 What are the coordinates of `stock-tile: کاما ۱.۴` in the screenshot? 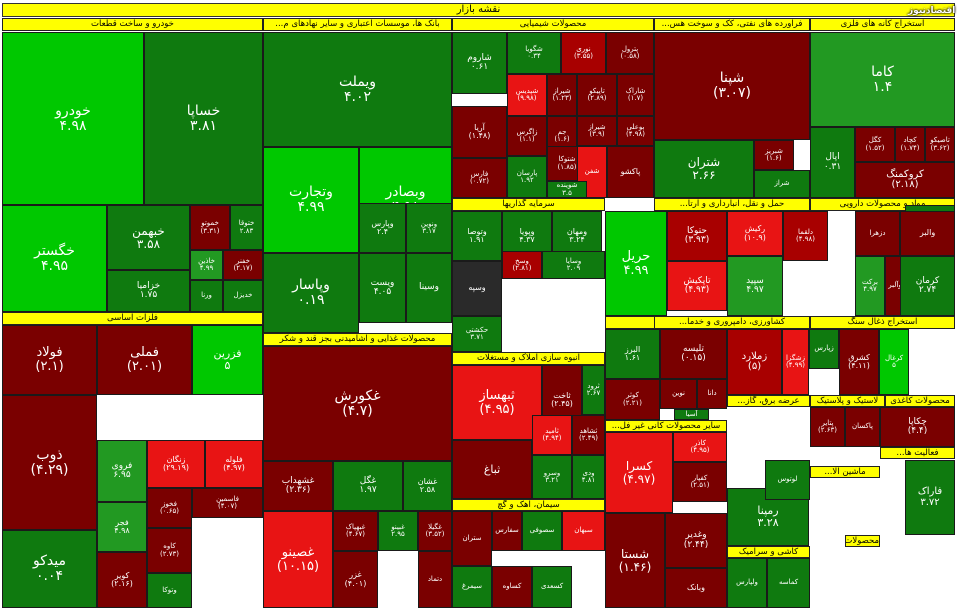 It's located at (882, 79).